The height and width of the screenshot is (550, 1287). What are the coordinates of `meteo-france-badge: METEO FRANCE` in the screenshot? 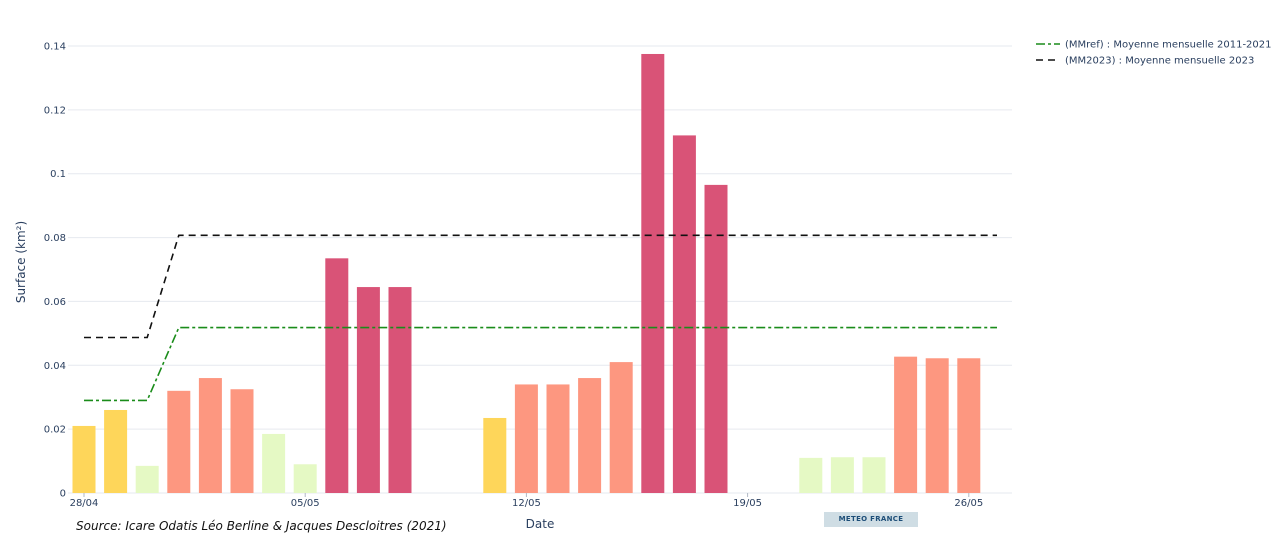 It's located at (871, 519).